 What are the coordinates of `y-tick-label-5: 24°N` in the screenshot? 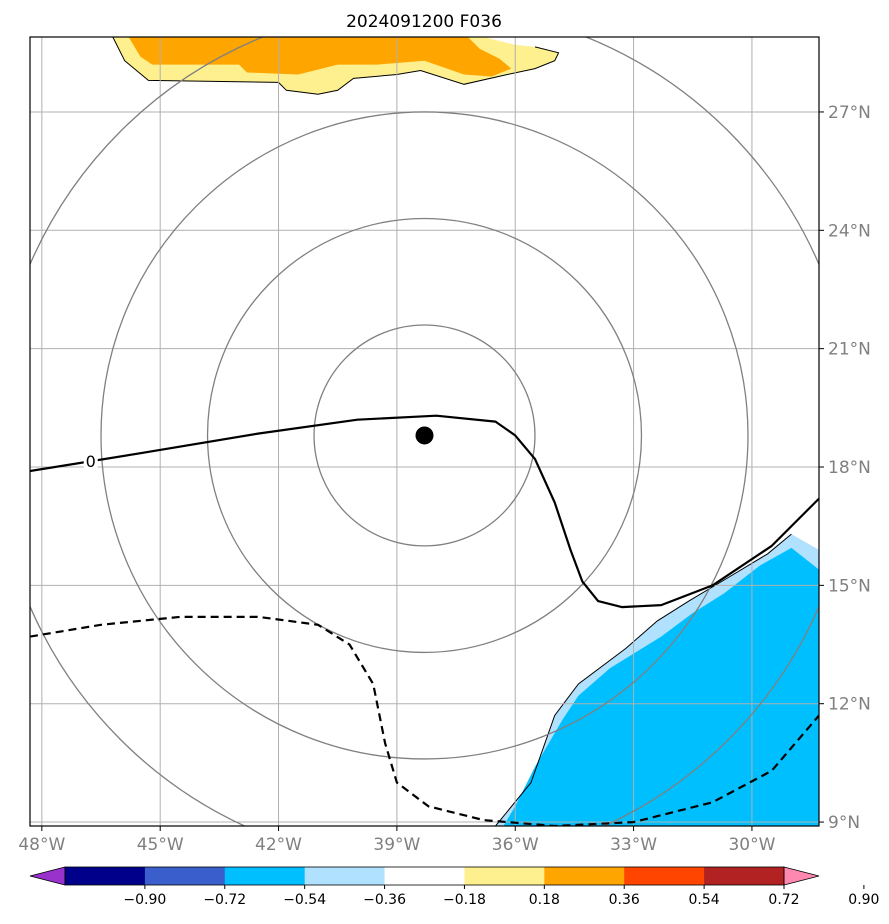 It's located at (849, 231).